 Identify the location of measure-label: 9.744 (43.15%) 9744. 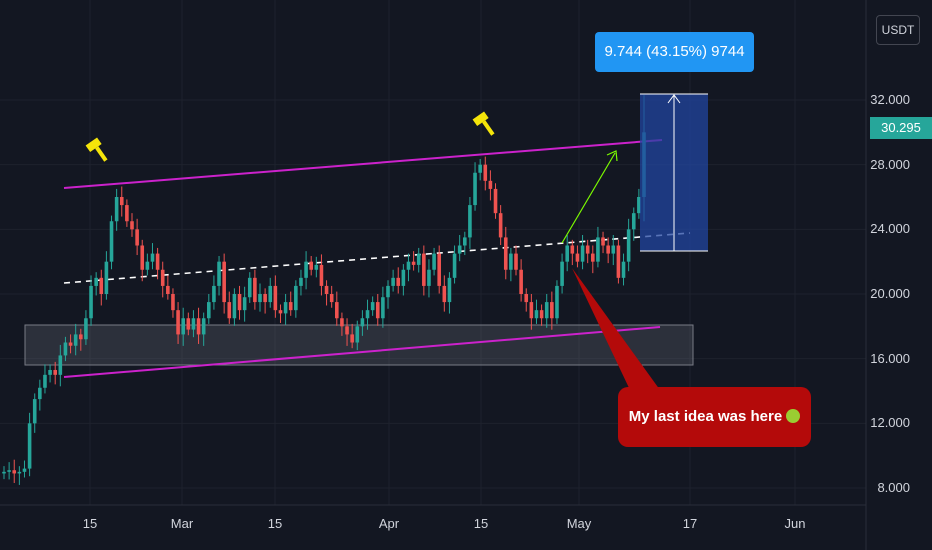
(674, 52).